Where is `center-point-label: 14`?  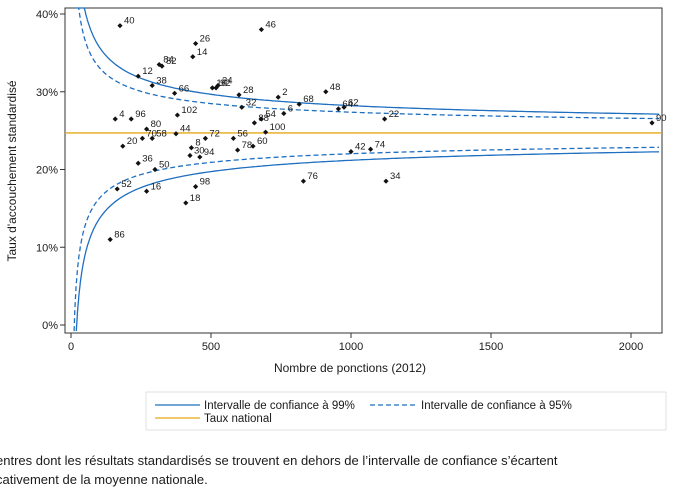 center-point-label: 14 is located at coordinates (202, 52).